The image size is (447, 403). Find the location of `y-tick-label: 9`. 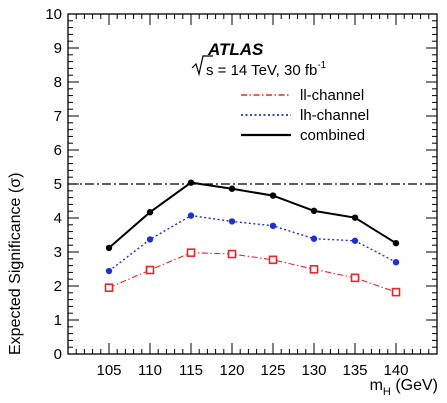

y-tick-label: 9 is located at coordinates (58, 48).